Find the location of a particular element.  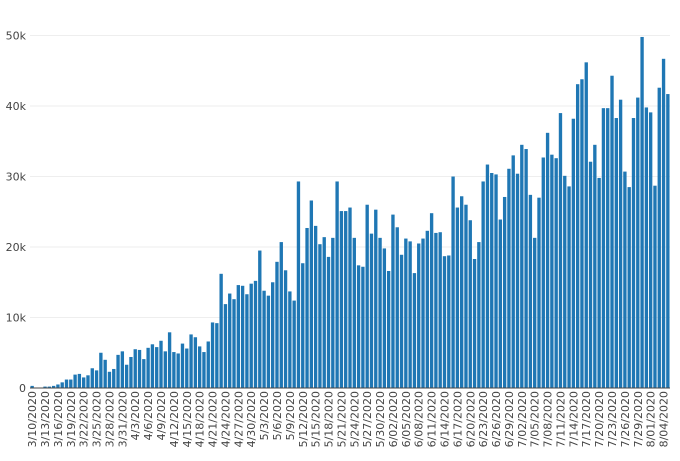

x-tick-label: 3/13/2020 is located at coordinates (45, 419).